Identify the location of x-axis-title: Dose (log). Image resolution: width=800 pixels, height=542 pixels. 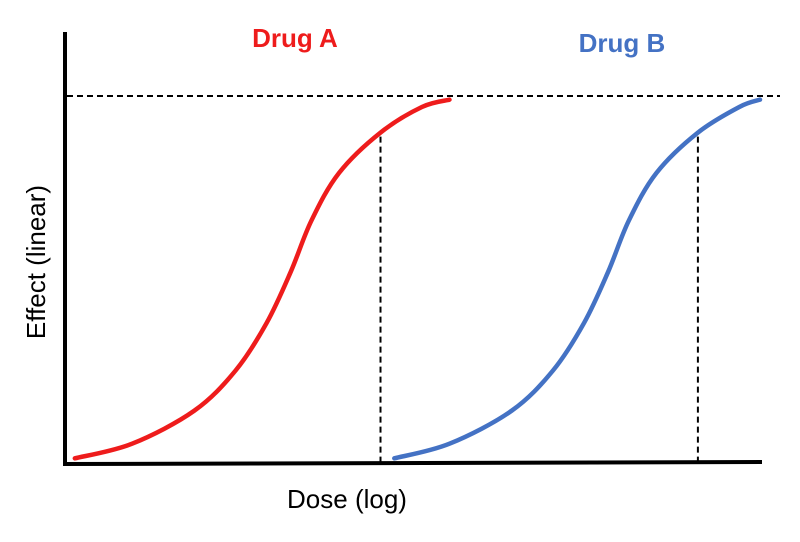
(347, 499).